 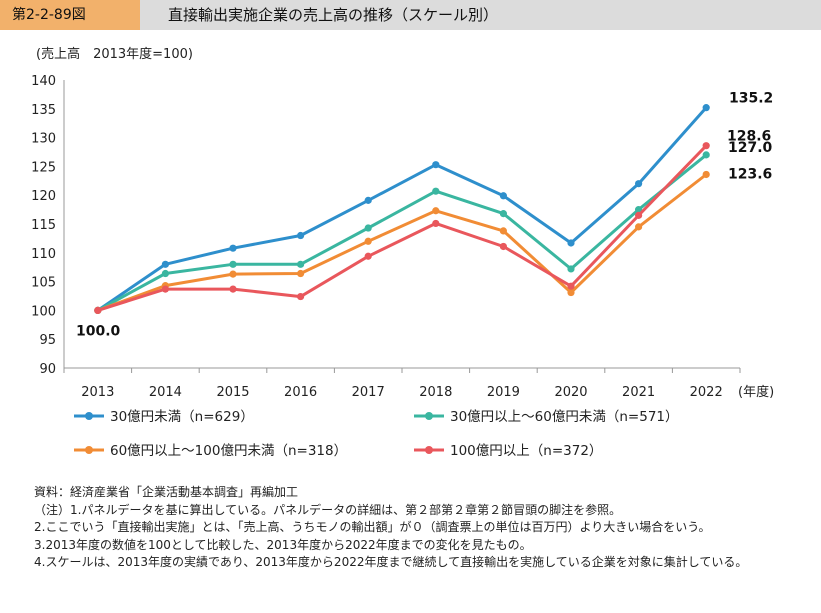 I want to click on x-tick-label: 2021, so click(x=638, y=392).